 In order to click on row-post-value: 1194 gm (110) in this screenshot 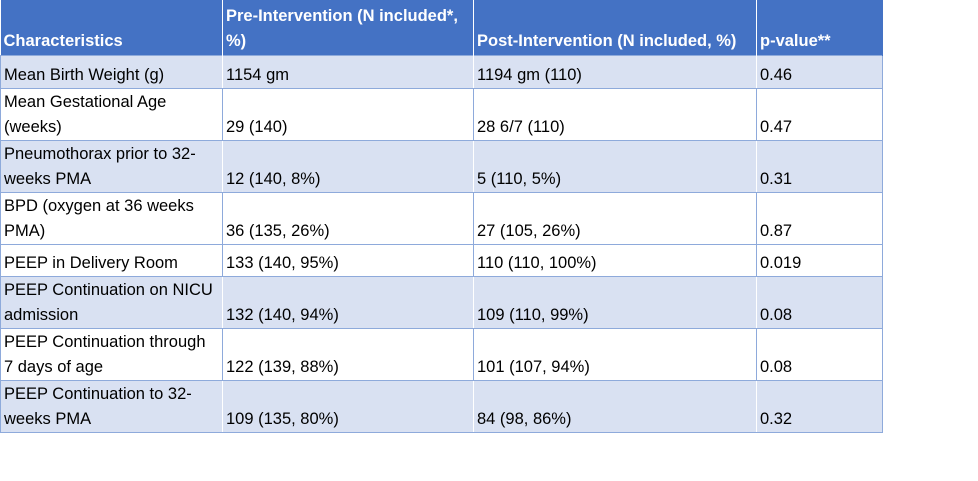, I will do `click(615, 72)`.